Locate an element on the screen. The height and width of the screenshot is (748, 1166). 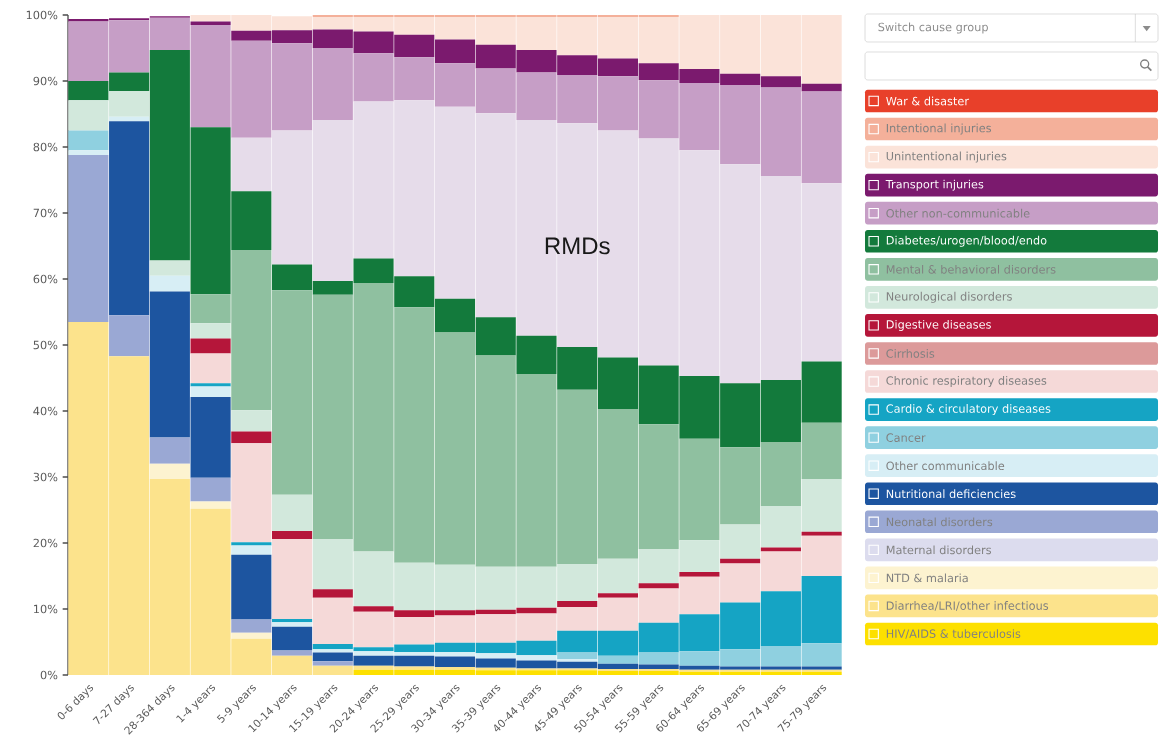
legend-label: Other communicable is located at coordinates (945, 466).